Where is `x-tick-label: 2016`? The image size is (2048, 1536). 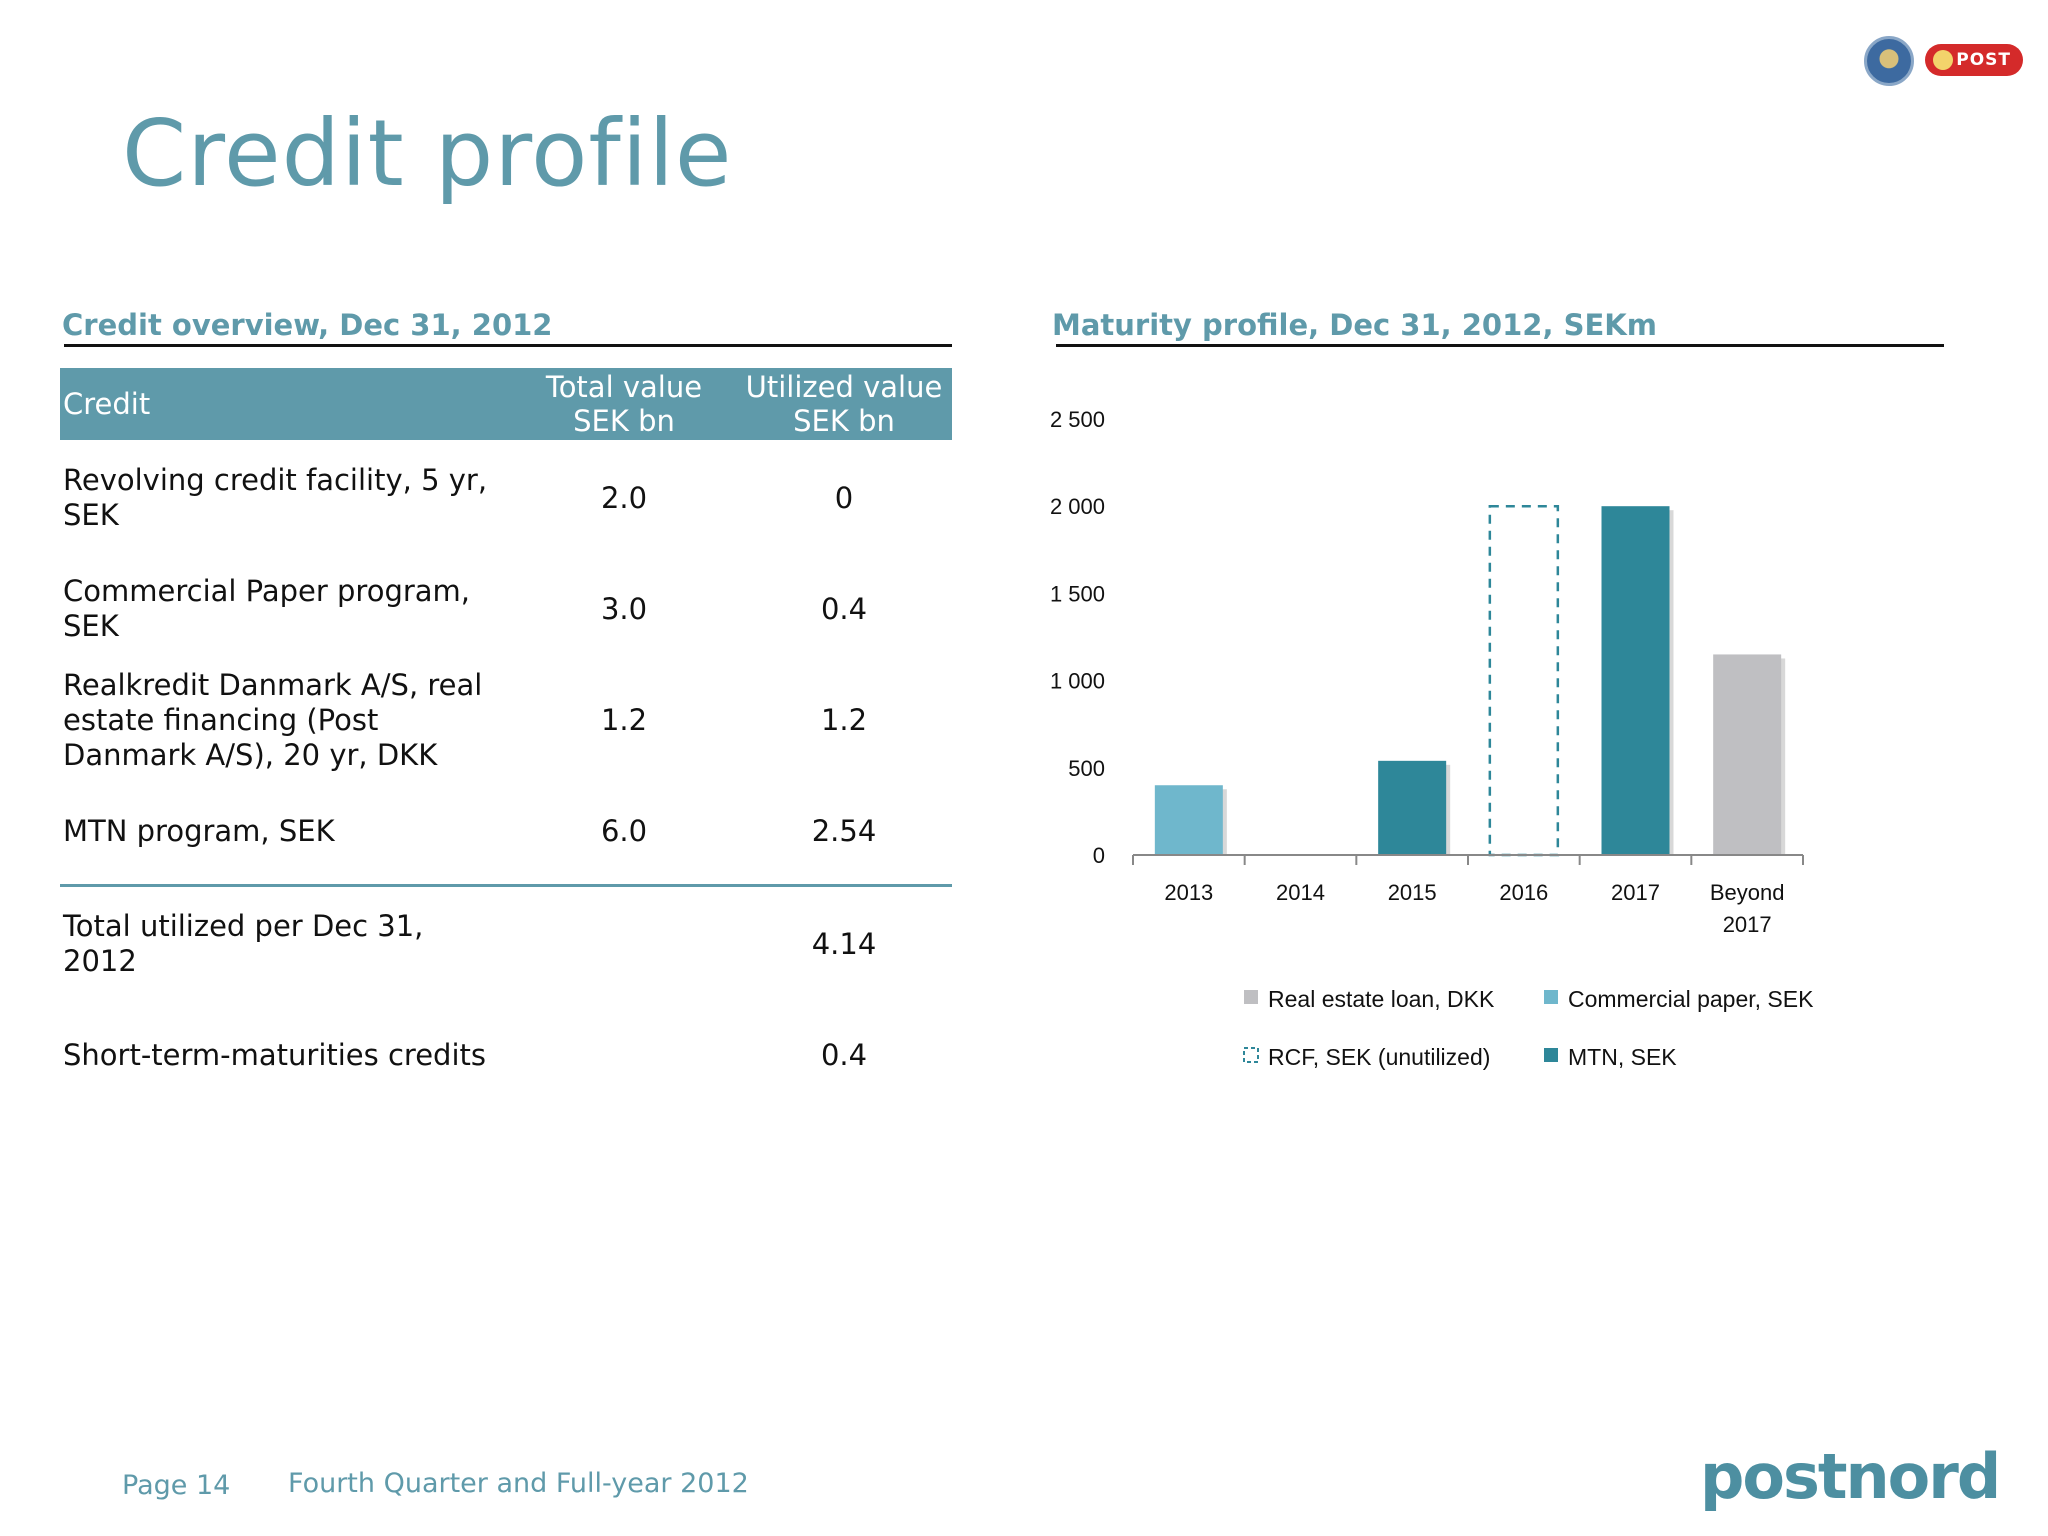 x-tick-label: 2016 is located at coordinates (1523, 892).